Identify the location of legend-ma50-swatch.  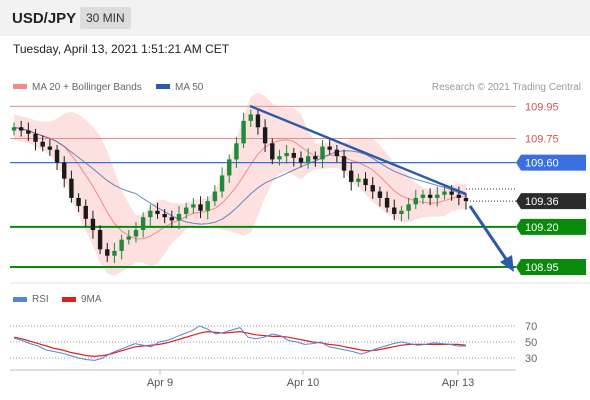
(163, 86).